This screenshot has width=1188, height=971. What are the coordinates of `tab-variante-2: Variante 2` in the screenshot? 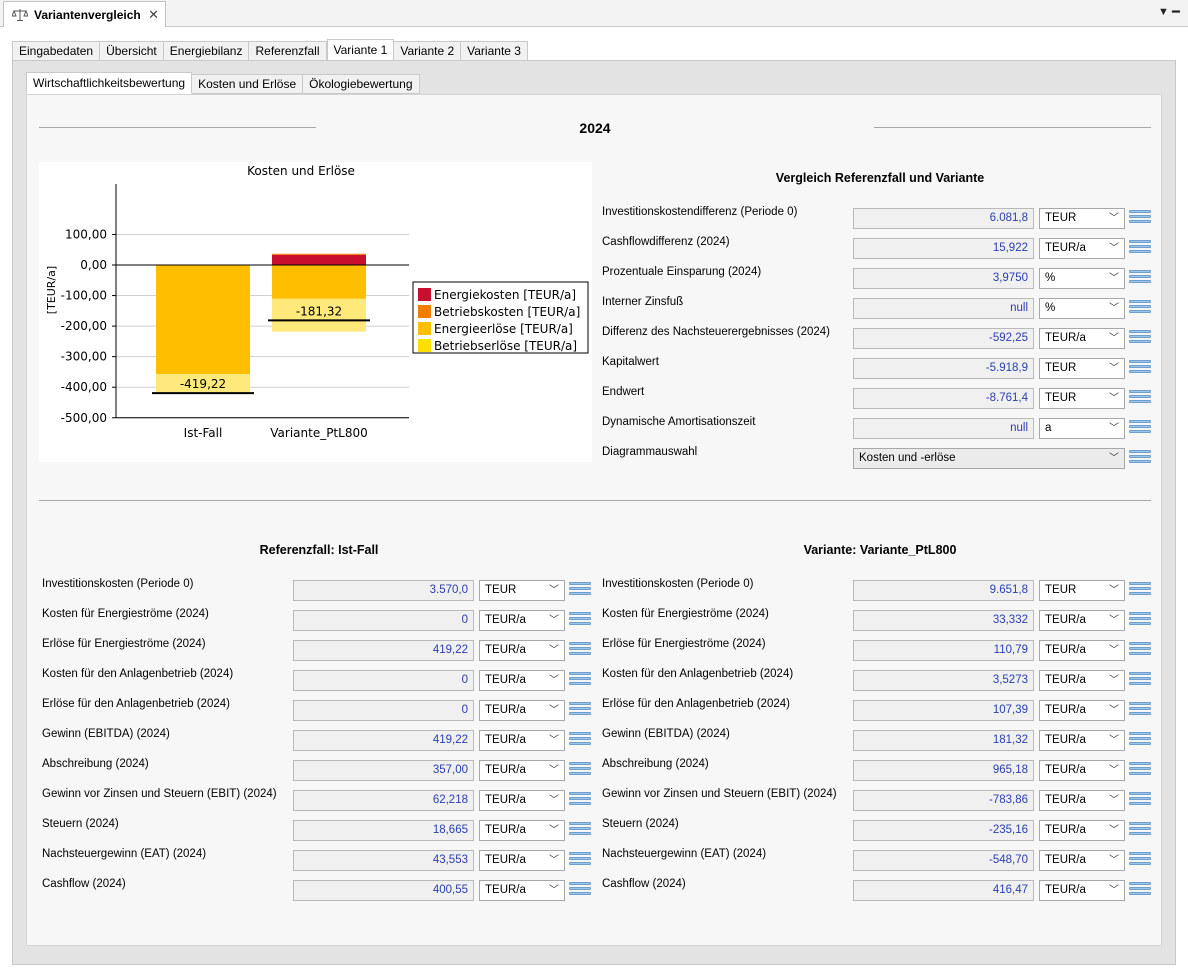 It's located at (428, 51).